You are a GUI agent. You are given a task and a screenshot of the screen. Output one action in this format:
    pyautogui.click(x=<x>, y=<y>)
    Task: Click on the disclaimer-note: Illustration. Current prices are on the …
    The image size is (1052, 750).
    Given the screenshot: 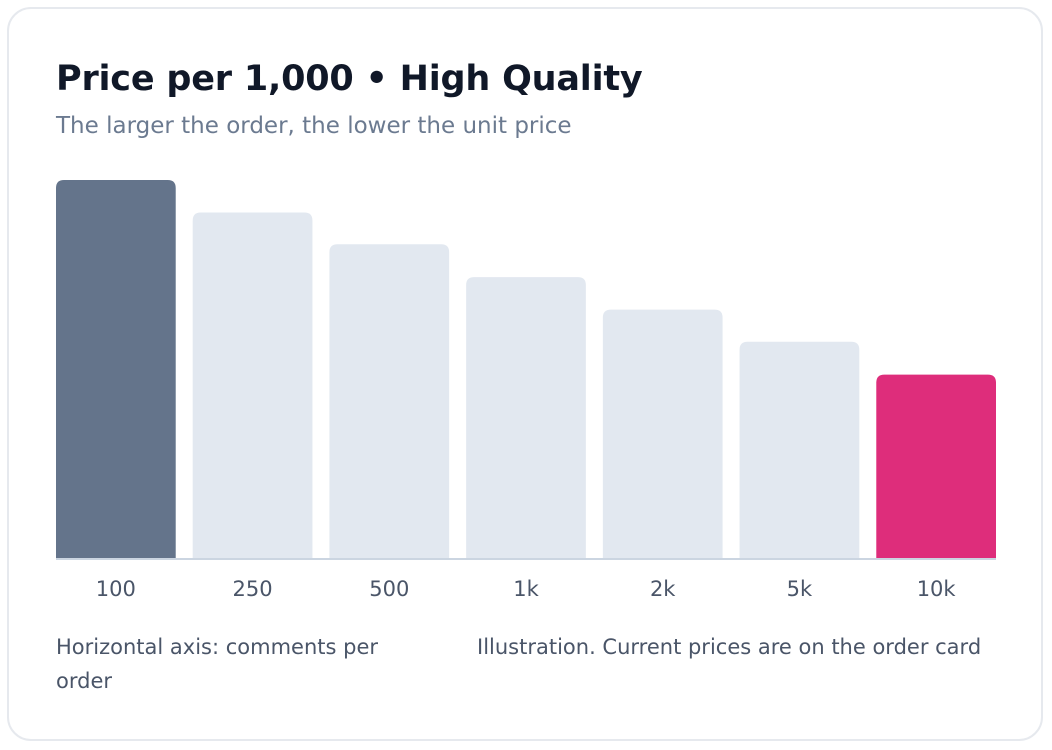 What is the action you would take?
    pyautogui.click(x=729, y=647)
    